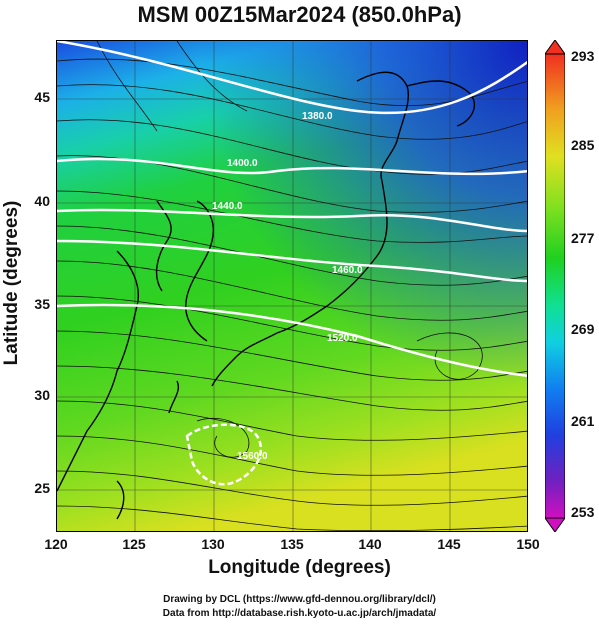 The image size is (599, 625). What do you see at coordinates (317, 116) in the screenshot?
I see `contour-label: 1380.0` at bounding box center [317, 116].